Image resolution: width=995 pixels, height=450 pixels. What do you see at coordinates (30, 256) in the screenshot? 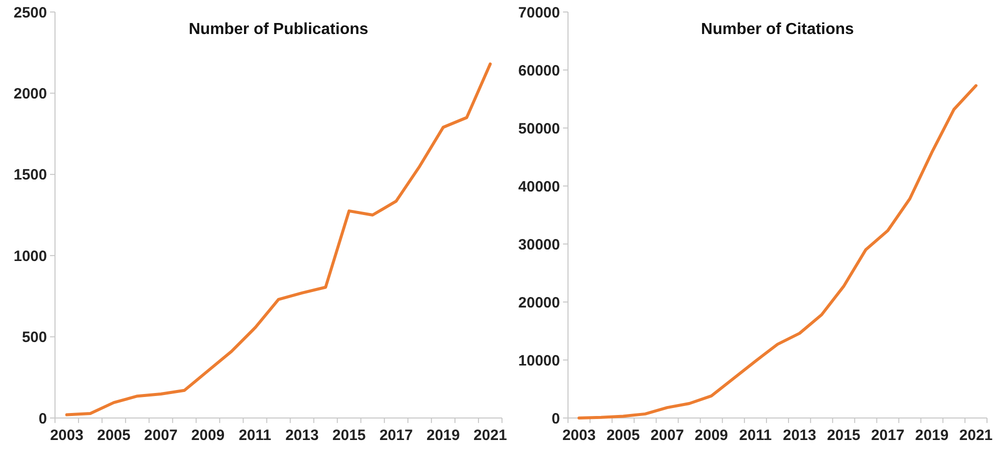
I see `y-tick-label: 1000` at bounding box center [30, 256].